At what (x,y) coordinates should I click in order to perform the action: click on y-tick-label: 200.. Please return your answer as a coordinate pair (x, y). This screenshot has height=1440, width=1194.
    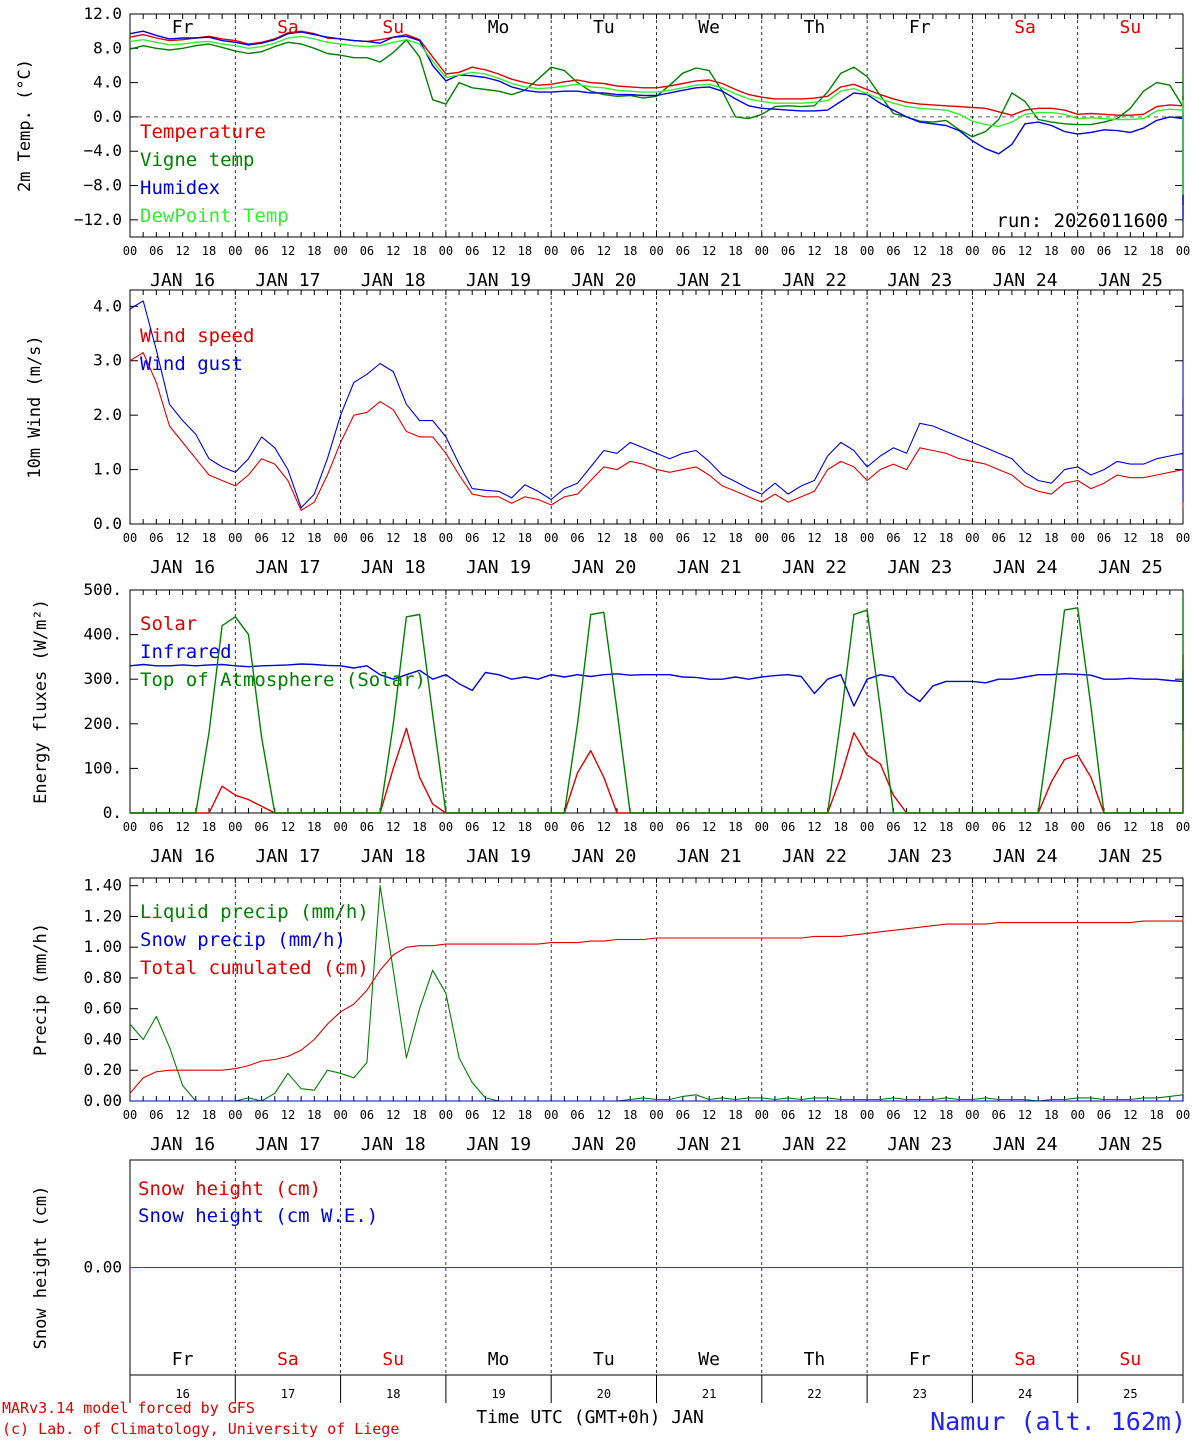
    Looking at the image, I should click on (102, 723).